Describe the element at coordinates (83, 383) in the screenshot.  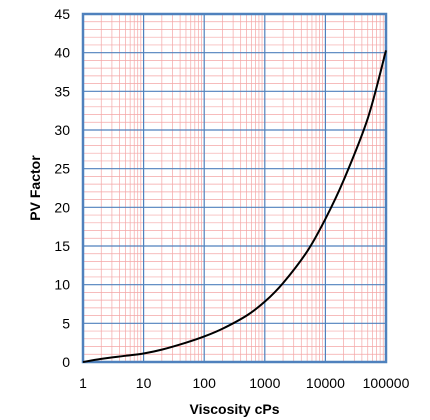
I see `x-tick-label: 1` at that location.